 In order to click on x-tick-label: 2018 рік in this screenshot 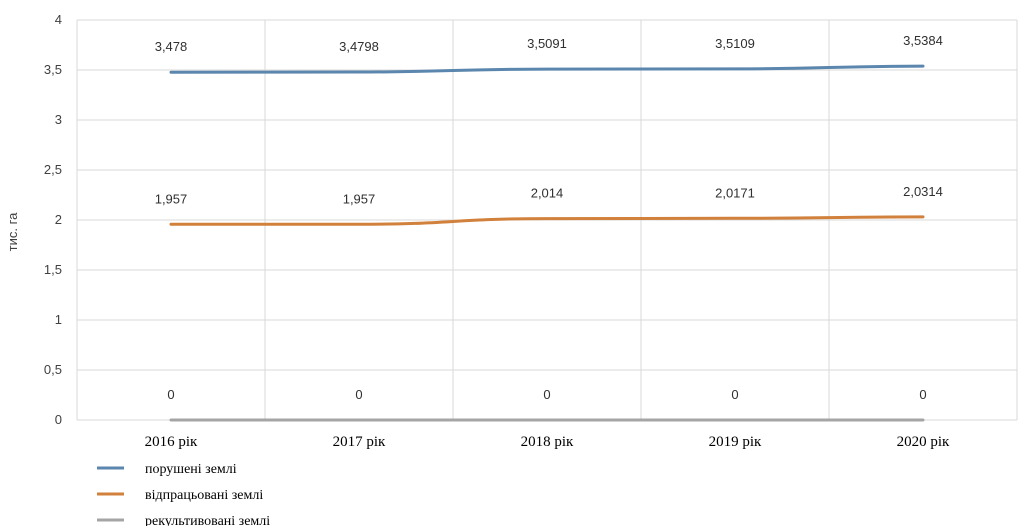, I will do `click(547, 442)`.